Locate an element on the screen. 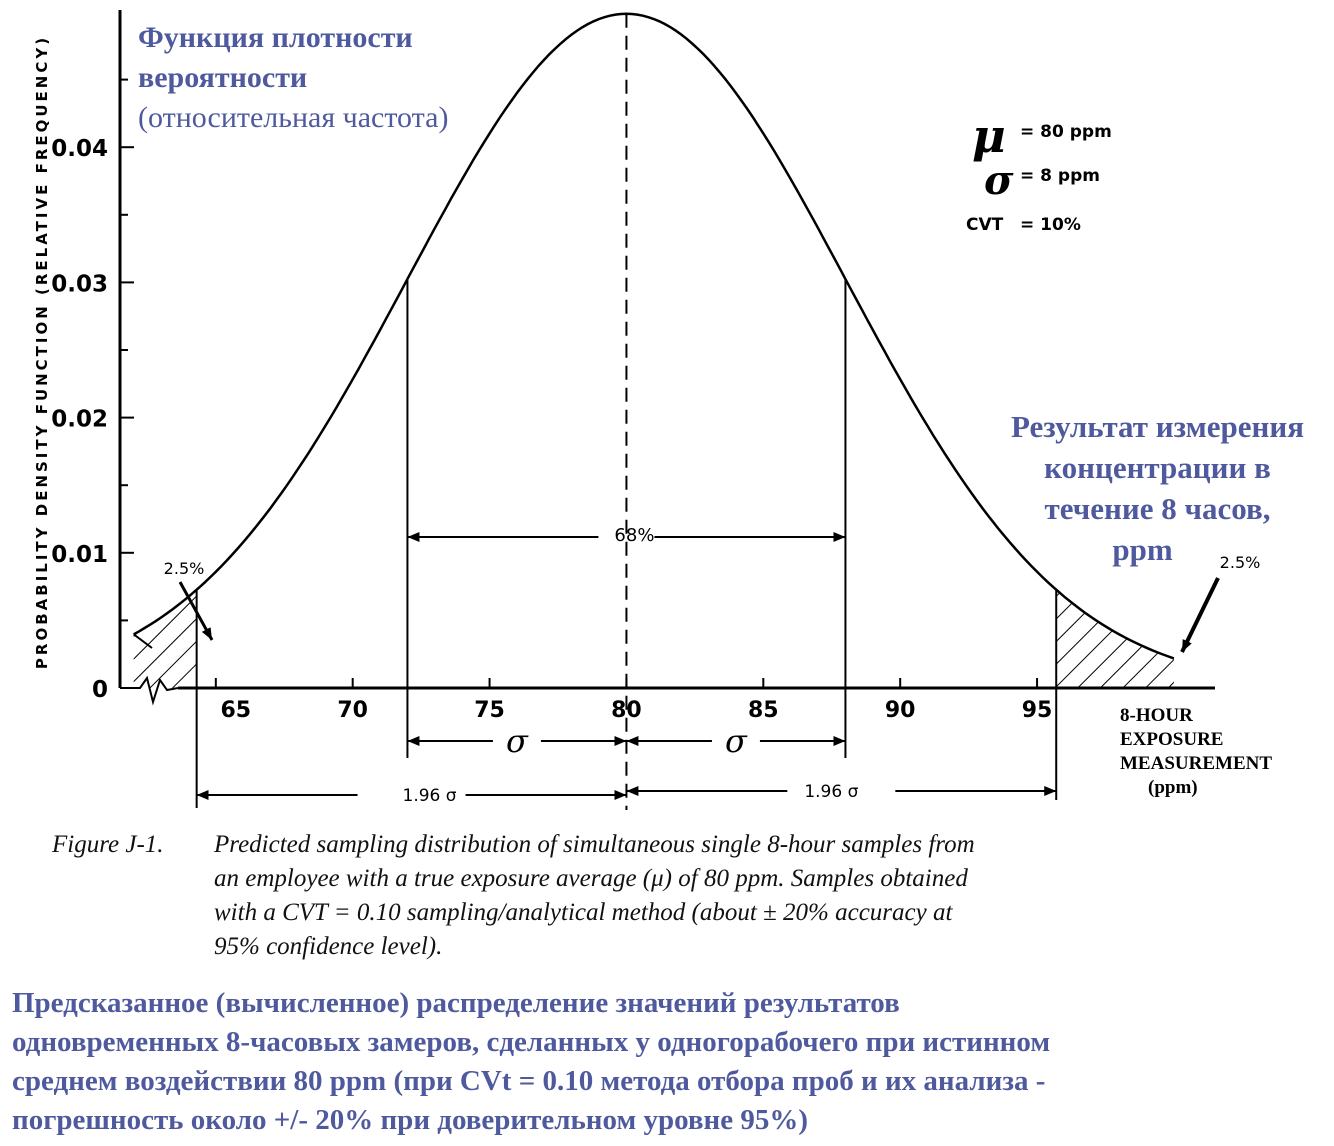 The image size is (1334, 1146). x-tick-label: 70 is located at coordinates (352, 710).